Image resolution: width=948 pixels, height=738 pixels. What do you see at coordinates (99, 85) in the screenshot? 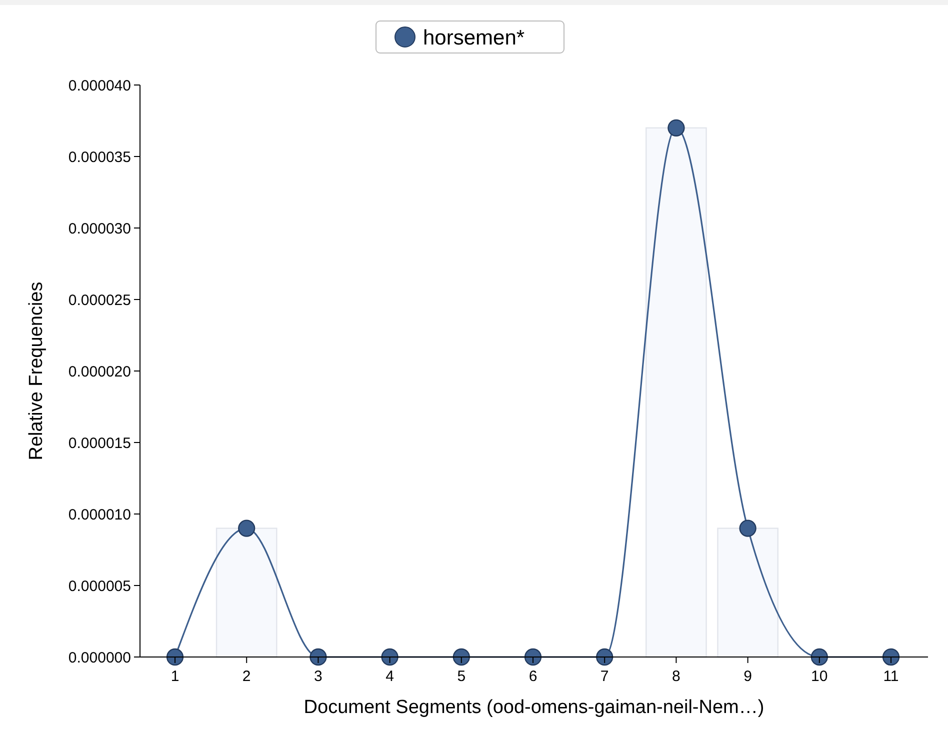
I see `y-tick-label: 0.000040` at bounding box center [99, 85].